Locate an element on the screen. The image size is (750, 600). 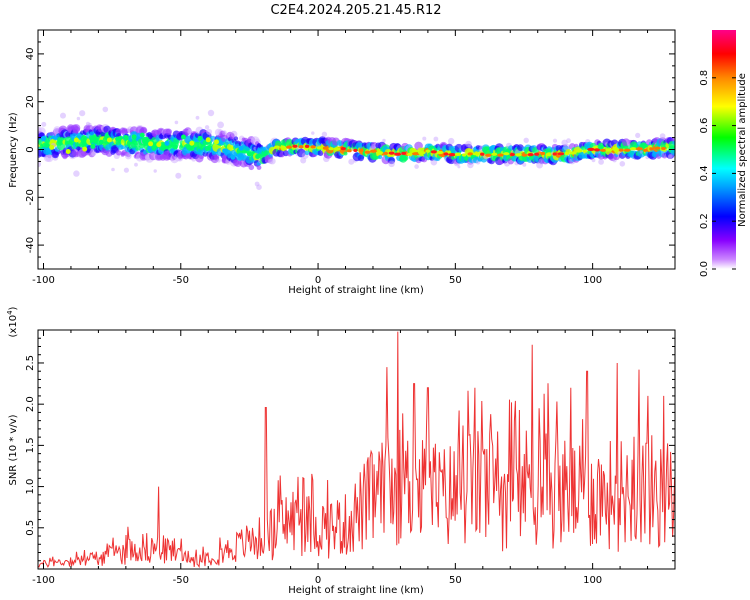
snr-scale-exponent: 4 is located at coordinates (10, 312).